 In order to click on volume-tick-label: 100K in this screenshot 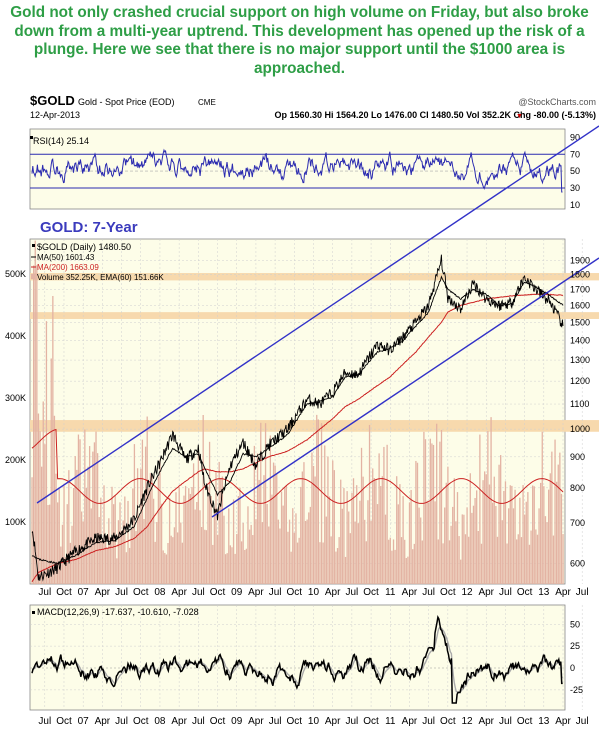, I will do `click(15, 522)`.